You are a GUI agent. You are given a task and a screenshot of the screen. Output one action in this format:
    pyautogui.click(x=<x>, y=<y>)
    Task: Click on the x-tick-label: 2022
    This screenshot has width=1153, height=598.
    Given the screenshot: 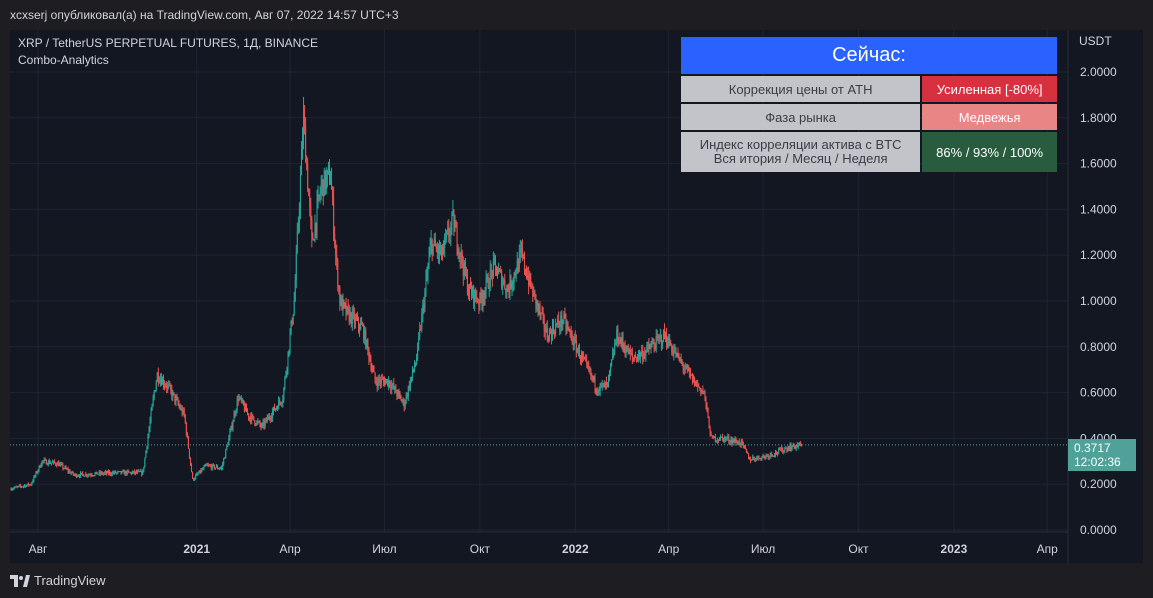 What is the action you would take?
    pyautogui.click(x=575, y=549)
    